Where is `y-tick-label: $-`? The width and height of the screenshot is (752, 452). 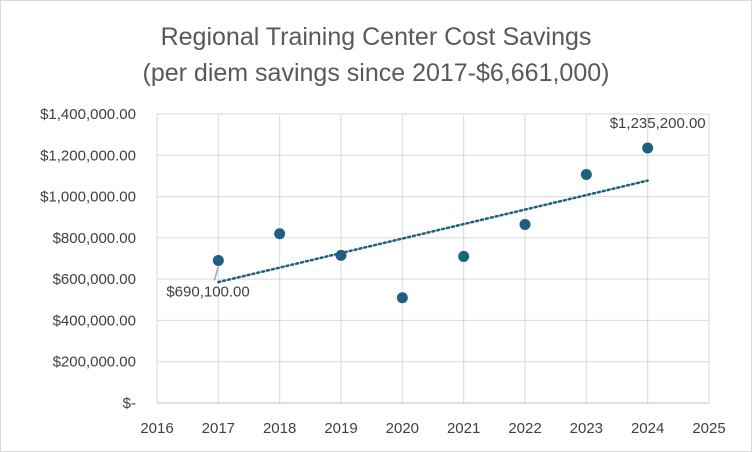 y-tick-label: $- is located at coordinates (129, 403).